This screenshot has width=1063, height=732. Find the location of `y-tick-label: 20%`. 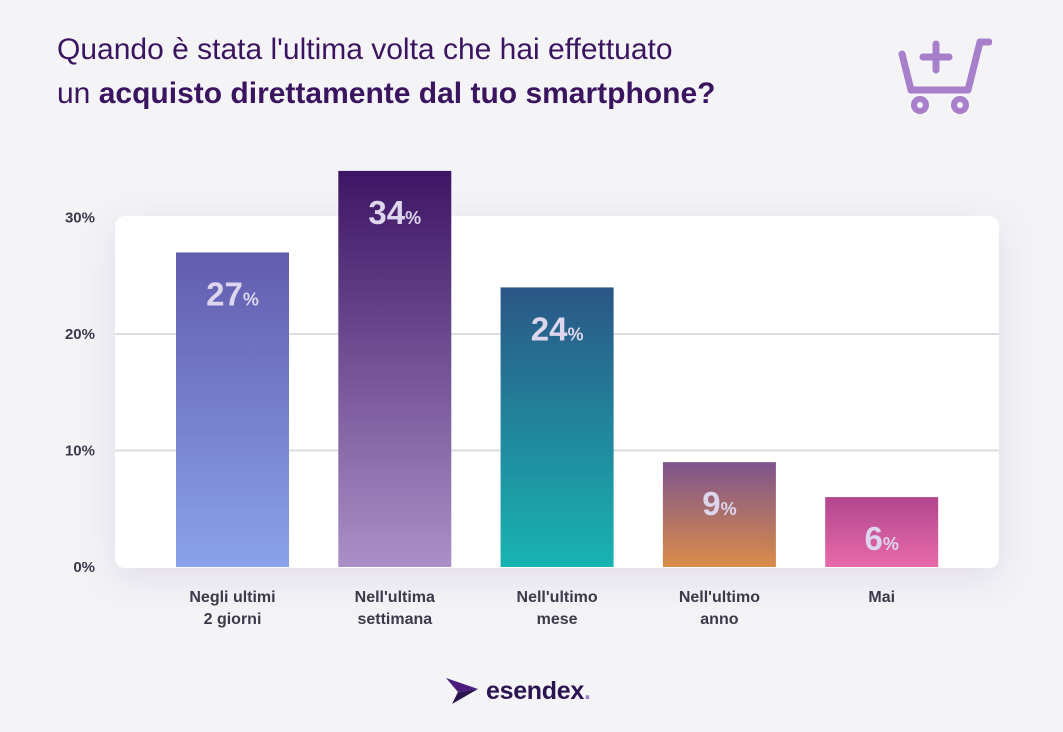

y-tick-label: 20% is located at coordinates (80, 334).